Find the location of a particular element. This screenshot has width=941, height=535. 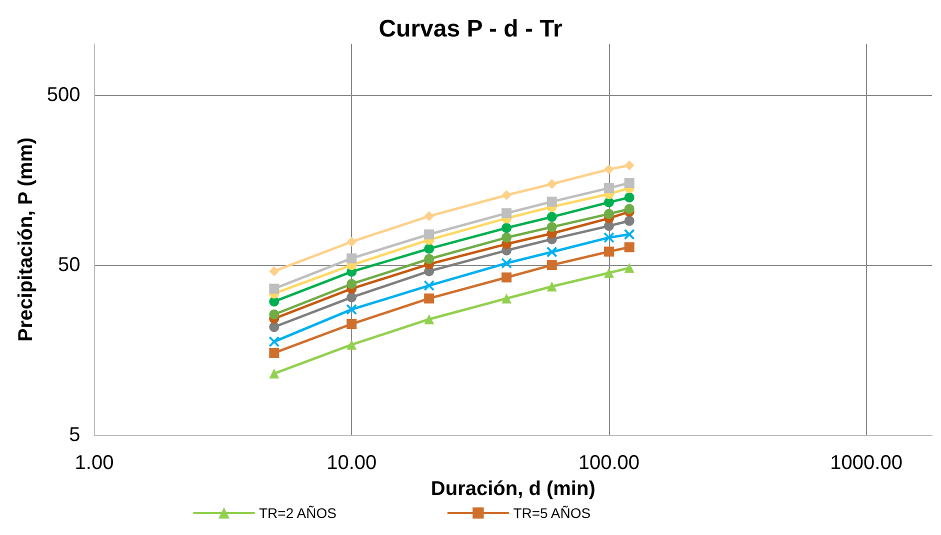

legend-label: TR=2 AÑOS is located at coordinates (297, 513).